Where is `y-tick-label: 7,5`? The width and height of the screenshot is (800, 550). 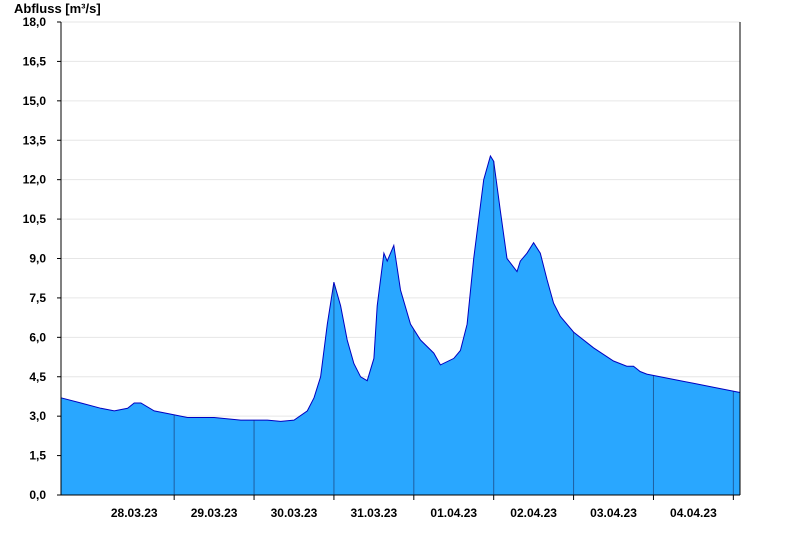
y-tick-label: 7,5 is located at coordinates (37, 298).